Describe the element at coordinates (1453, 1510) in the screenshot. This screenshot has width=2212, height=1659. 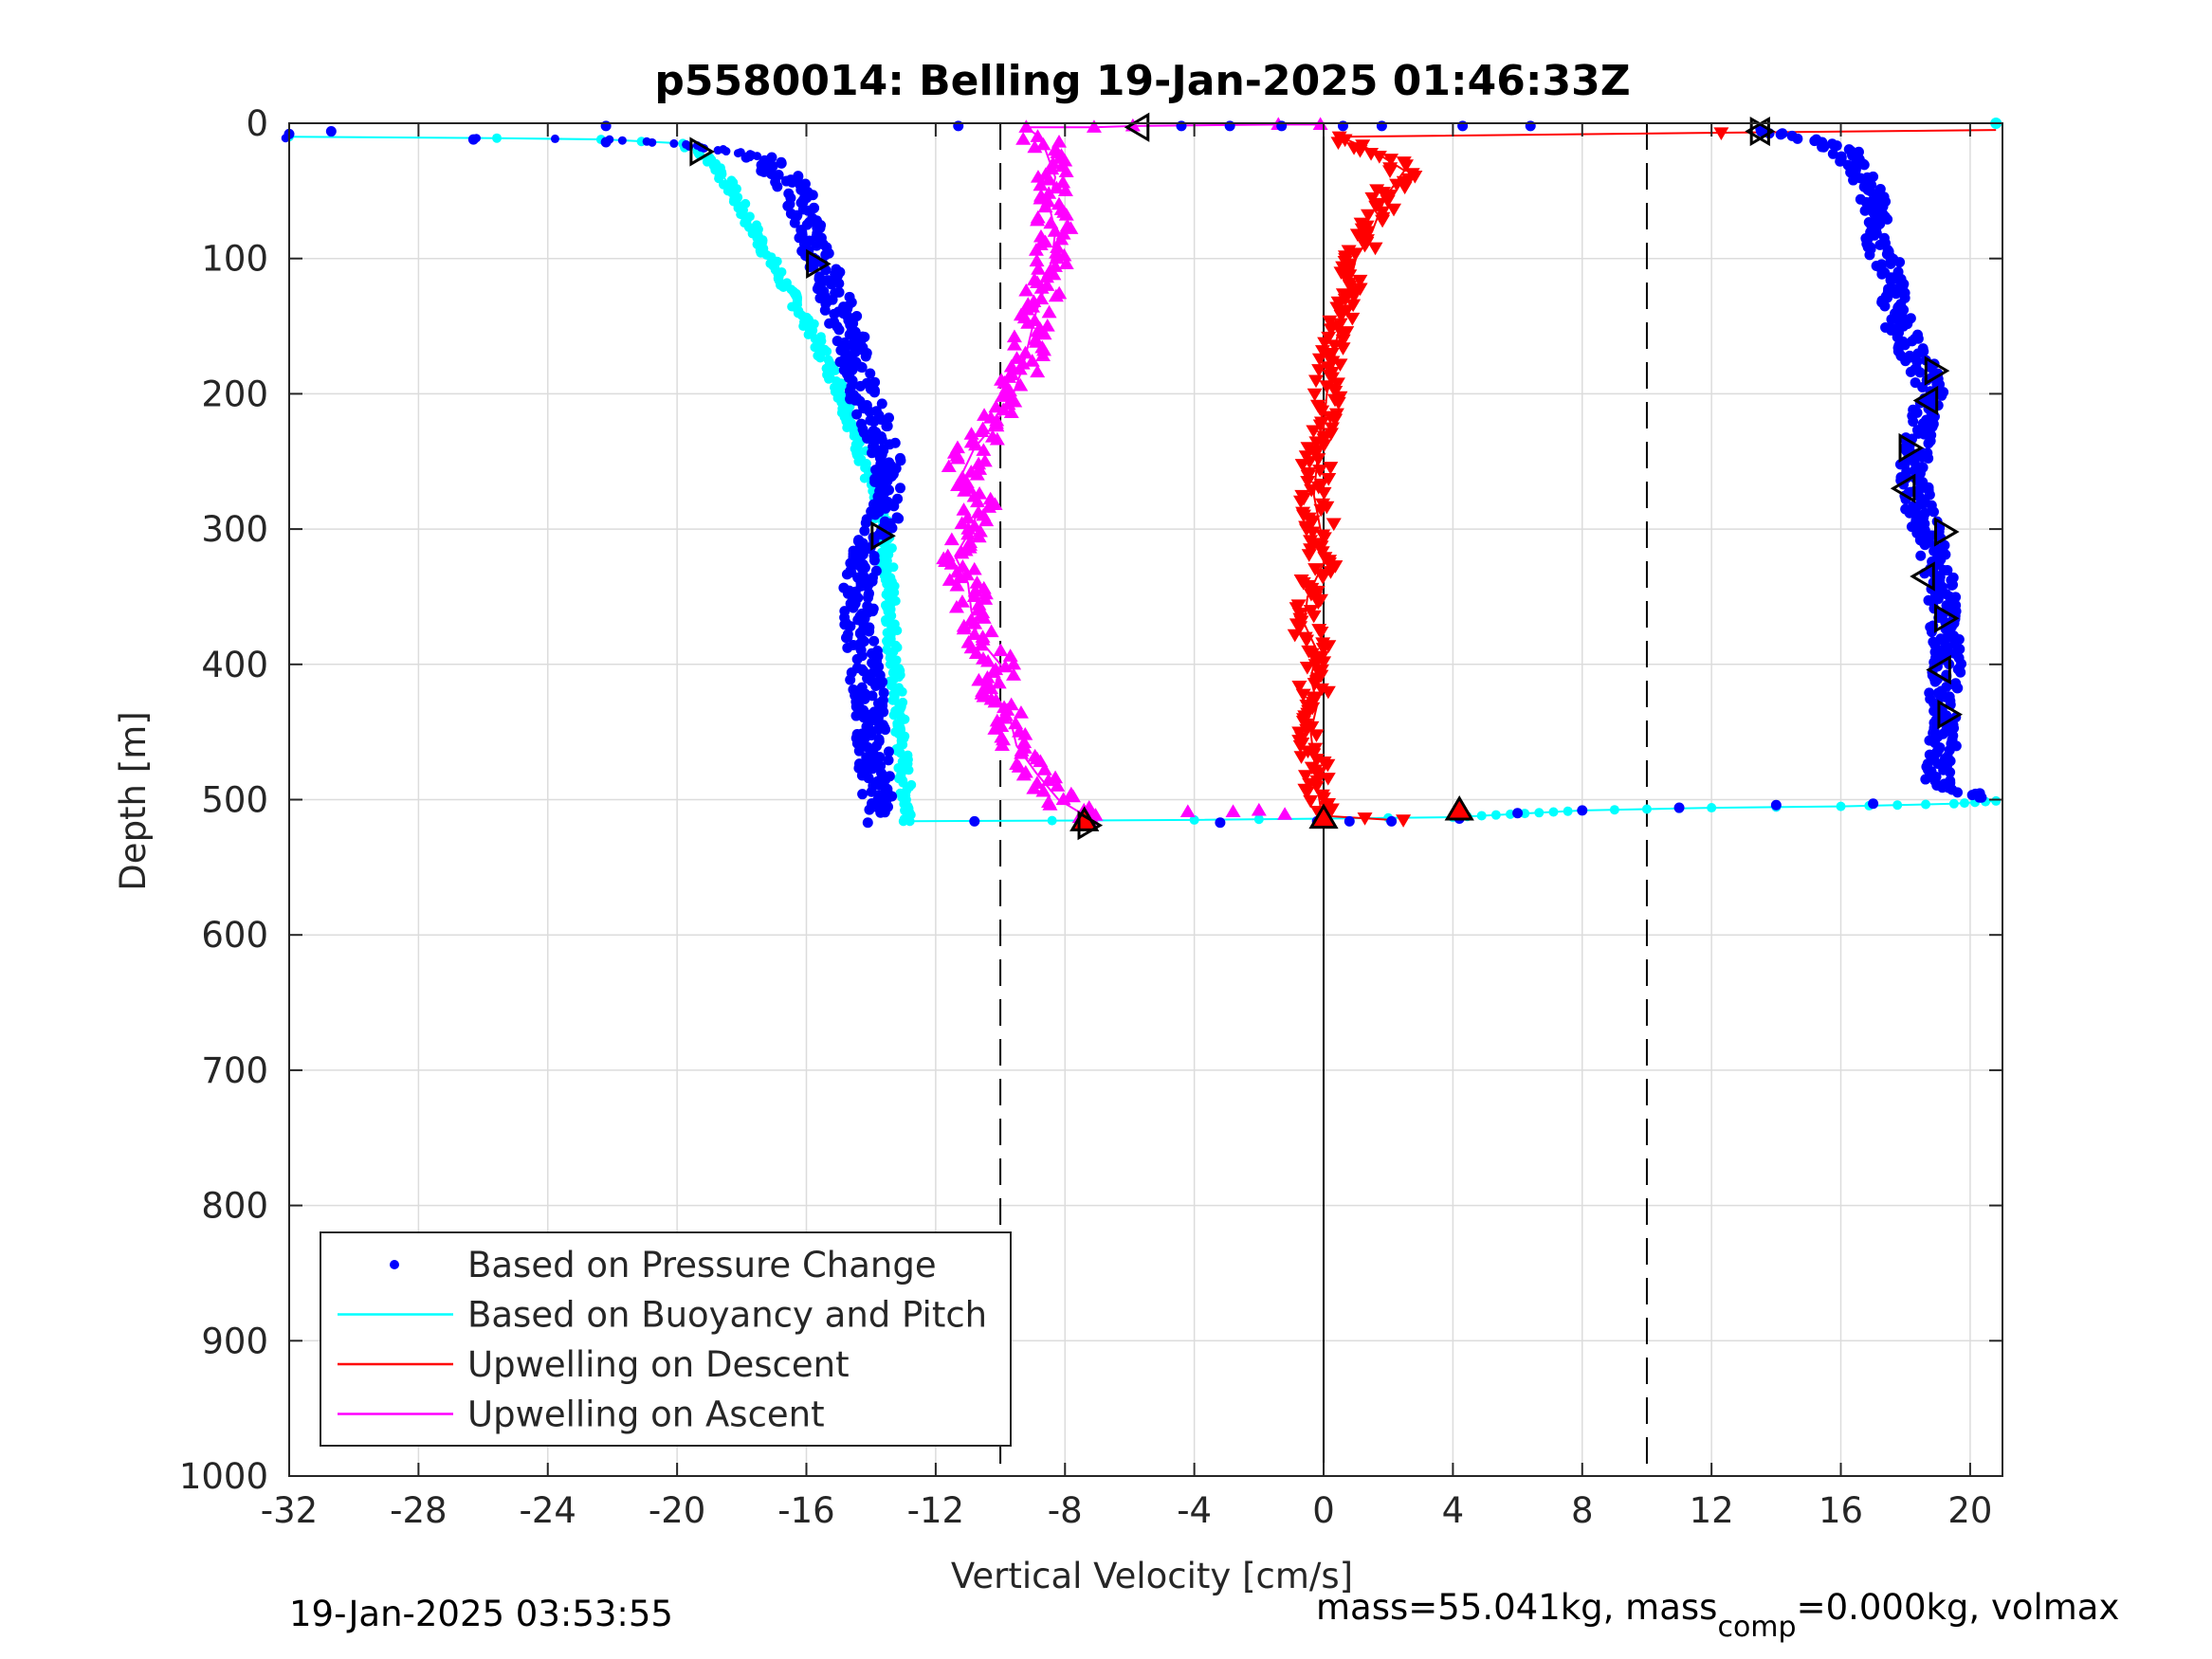
I see `x-tick-label: 4` at that location.